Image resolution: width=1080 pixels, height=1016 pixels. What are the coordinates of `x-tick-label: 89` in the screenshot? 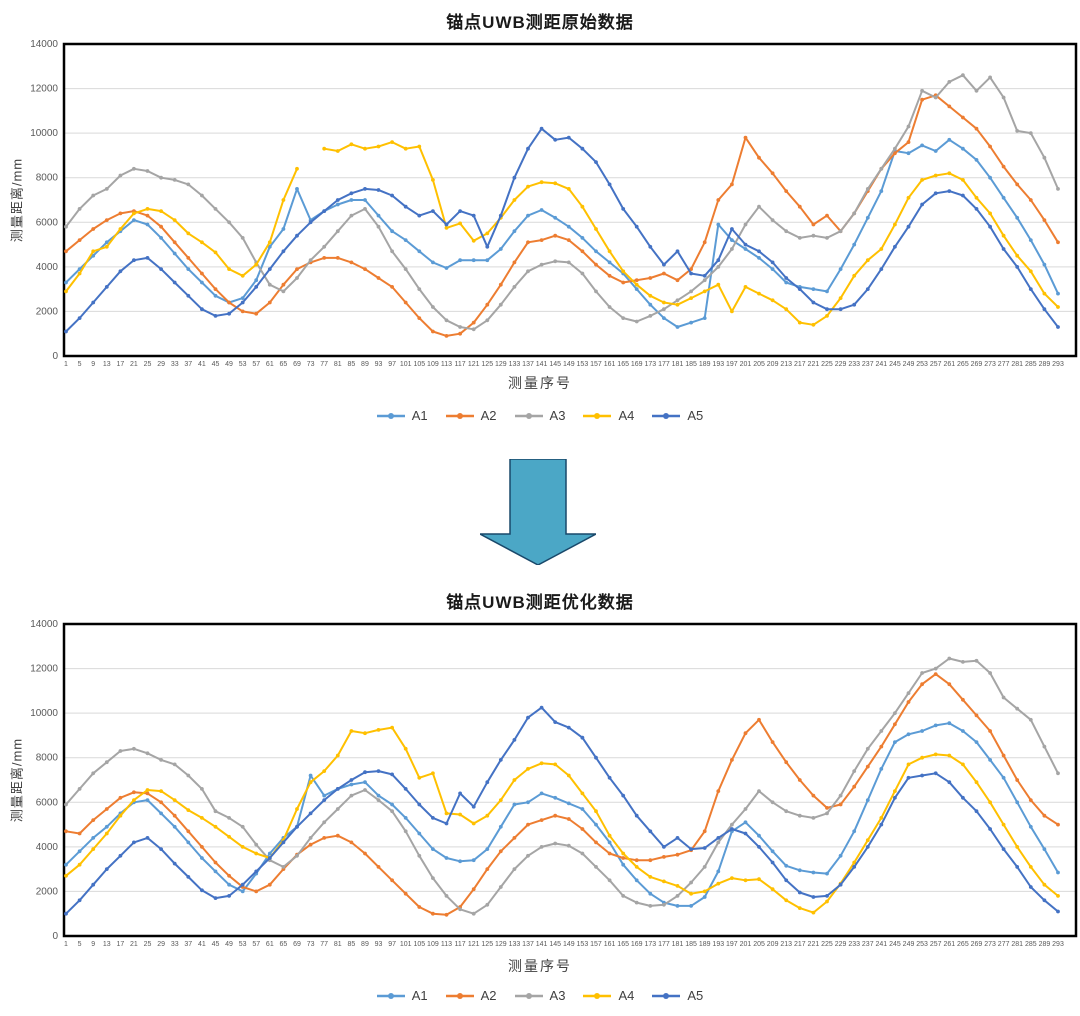 It's located at (365, 944).